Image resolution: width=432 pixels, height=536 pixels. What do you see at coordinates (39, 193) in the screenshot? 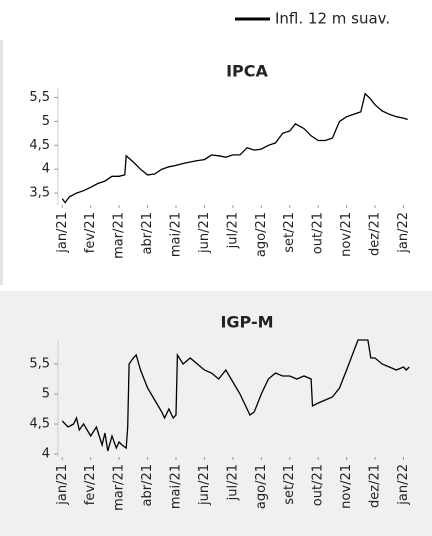
I see `y-tick-label: 3,5` at bounding box center [39, 193].